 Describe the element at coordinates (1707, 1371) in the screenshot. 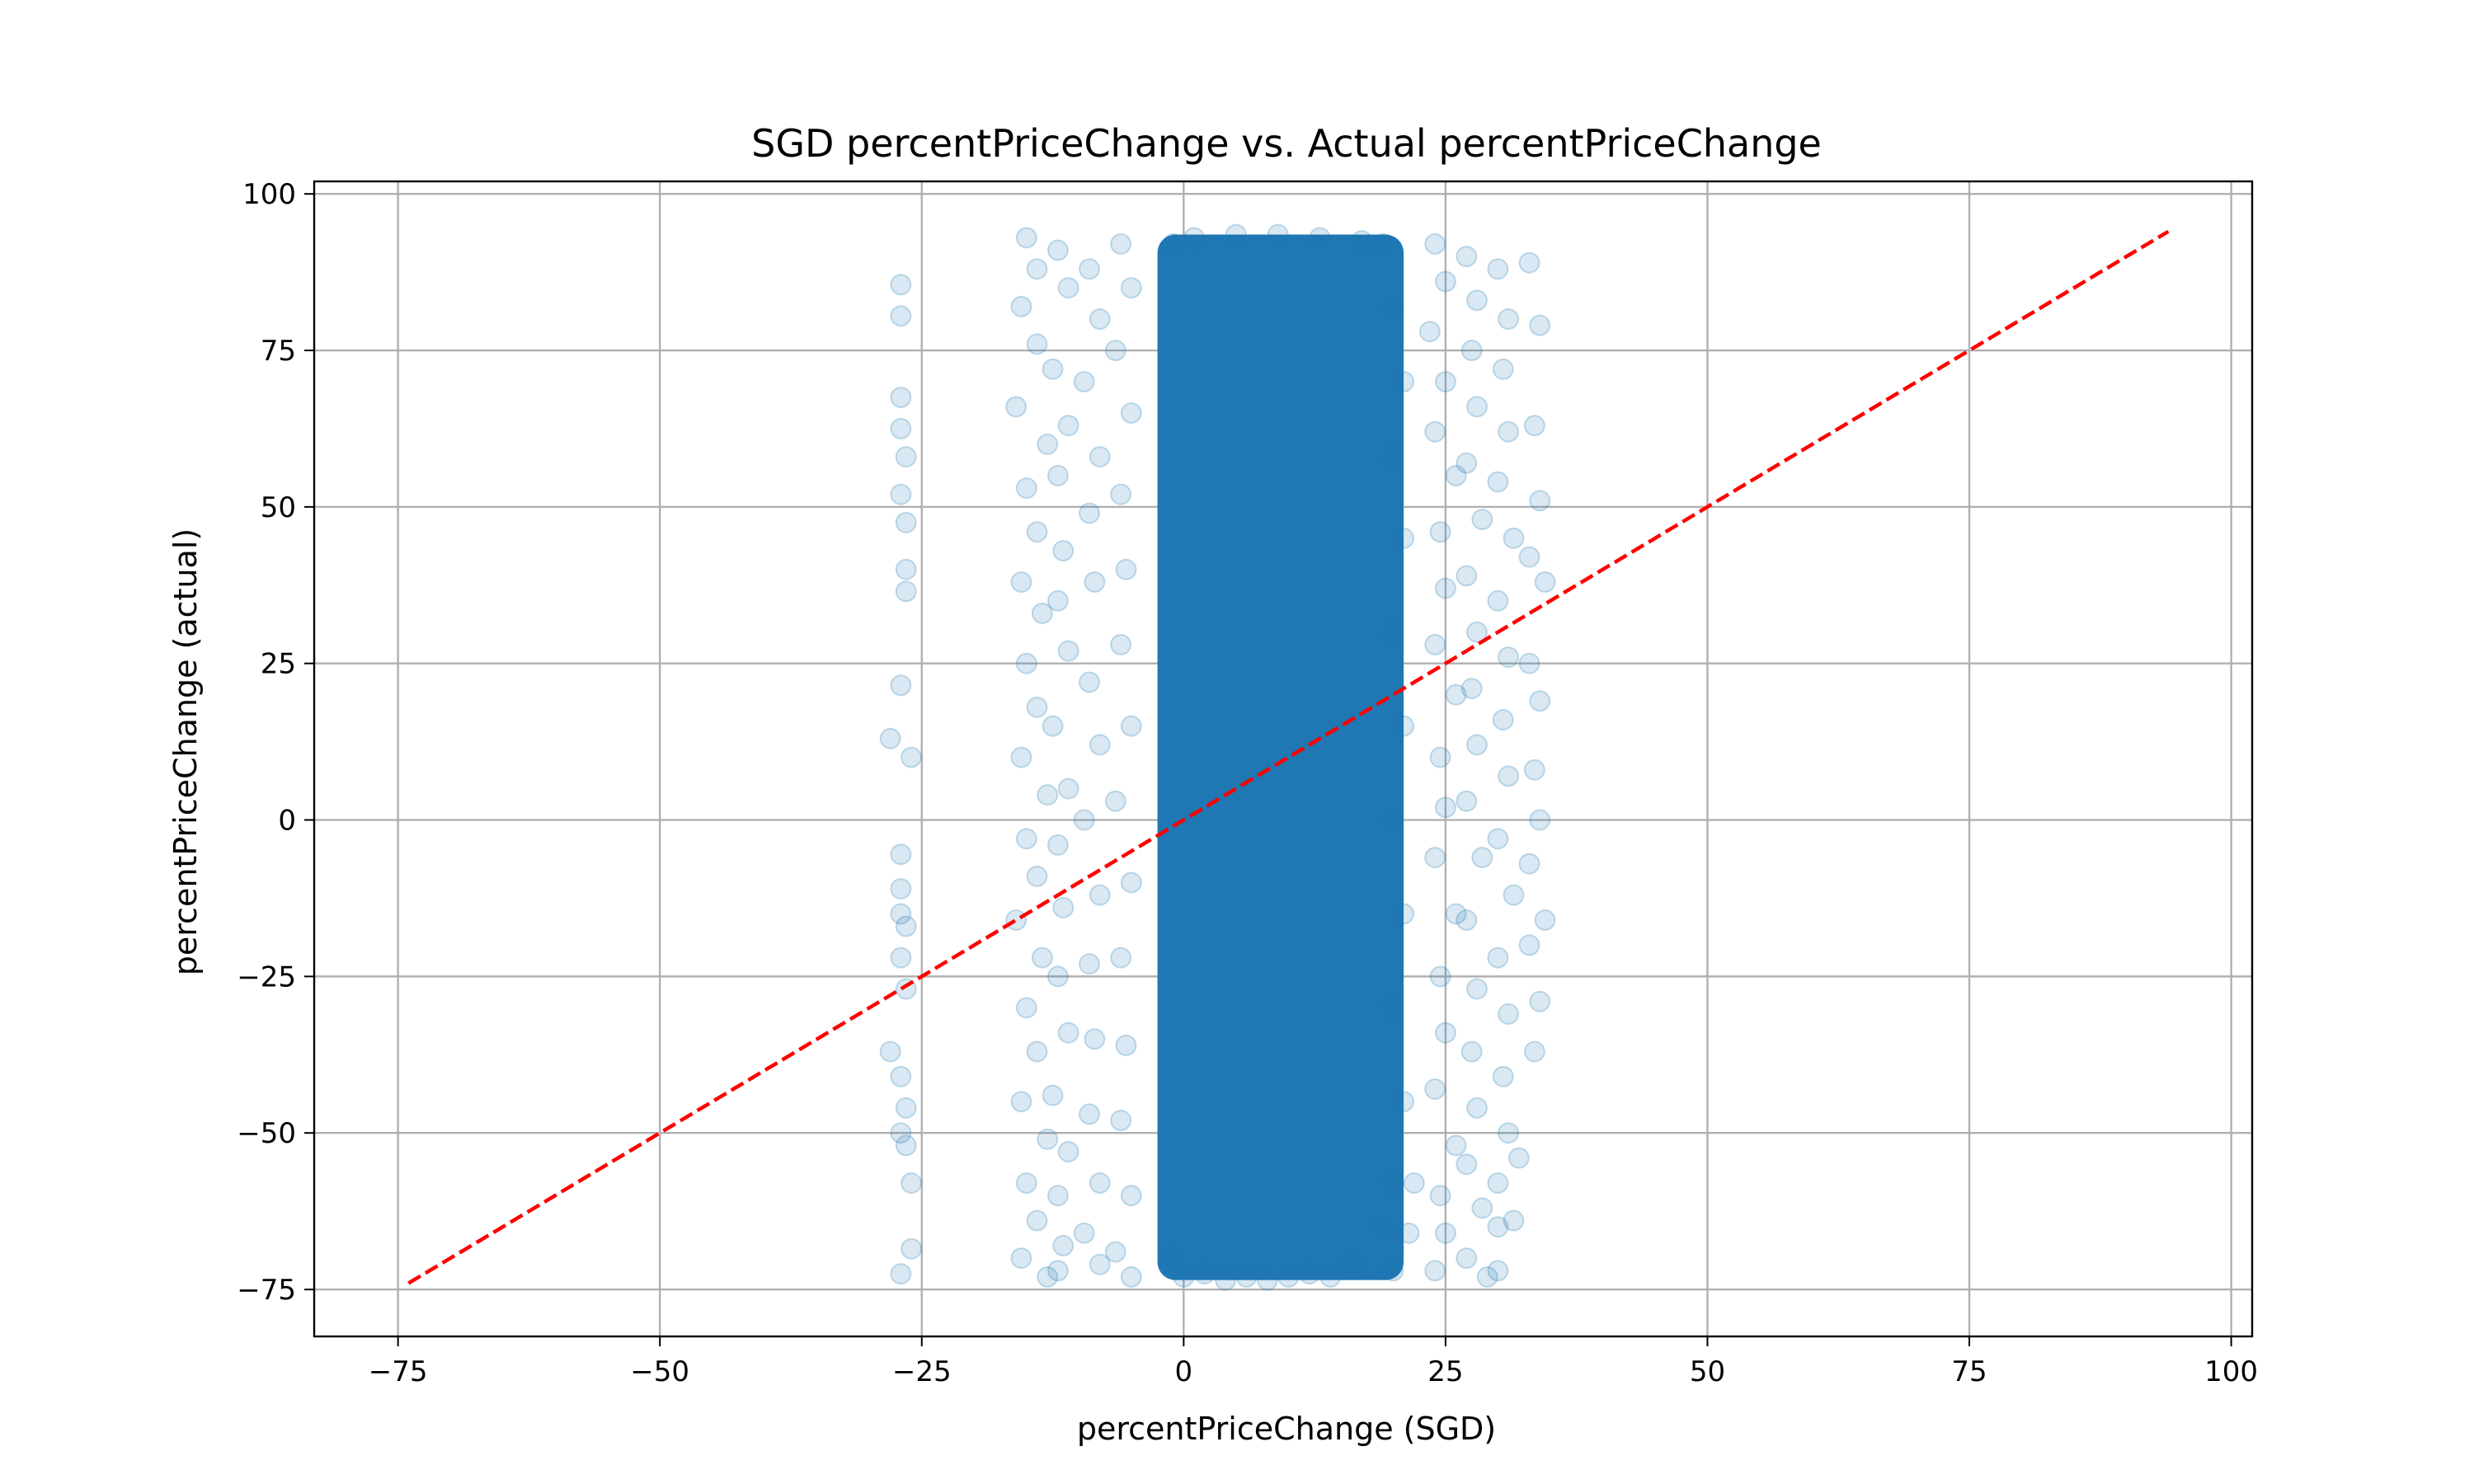

I see `x-tick-label: 50` at that location.